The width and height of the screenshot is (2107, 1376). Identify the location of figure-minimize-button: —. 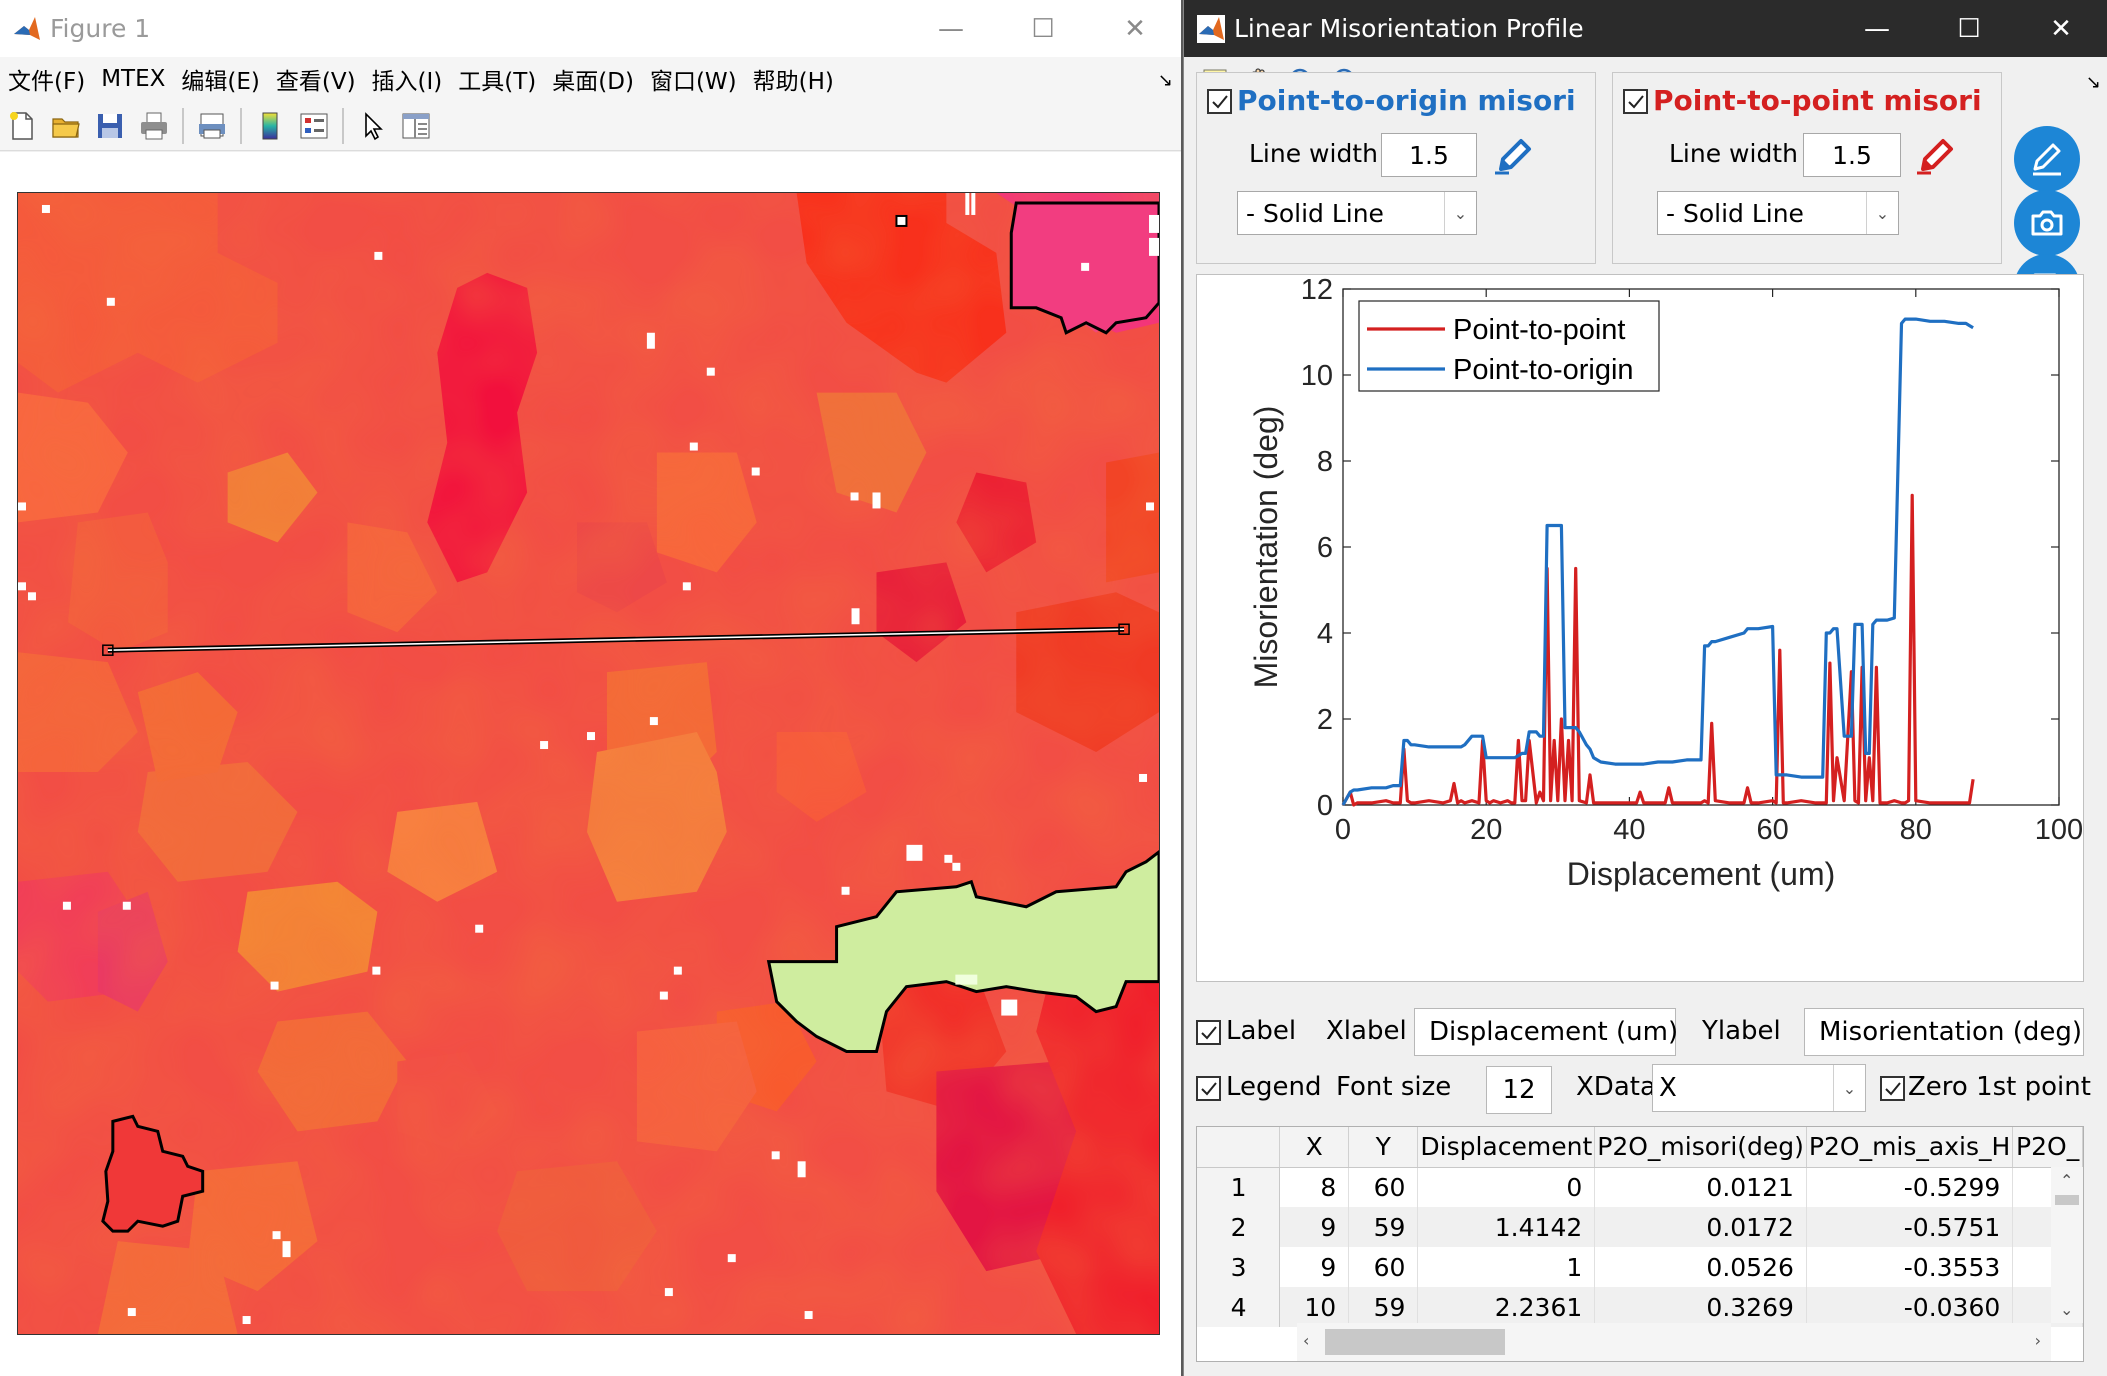
(951, 28).